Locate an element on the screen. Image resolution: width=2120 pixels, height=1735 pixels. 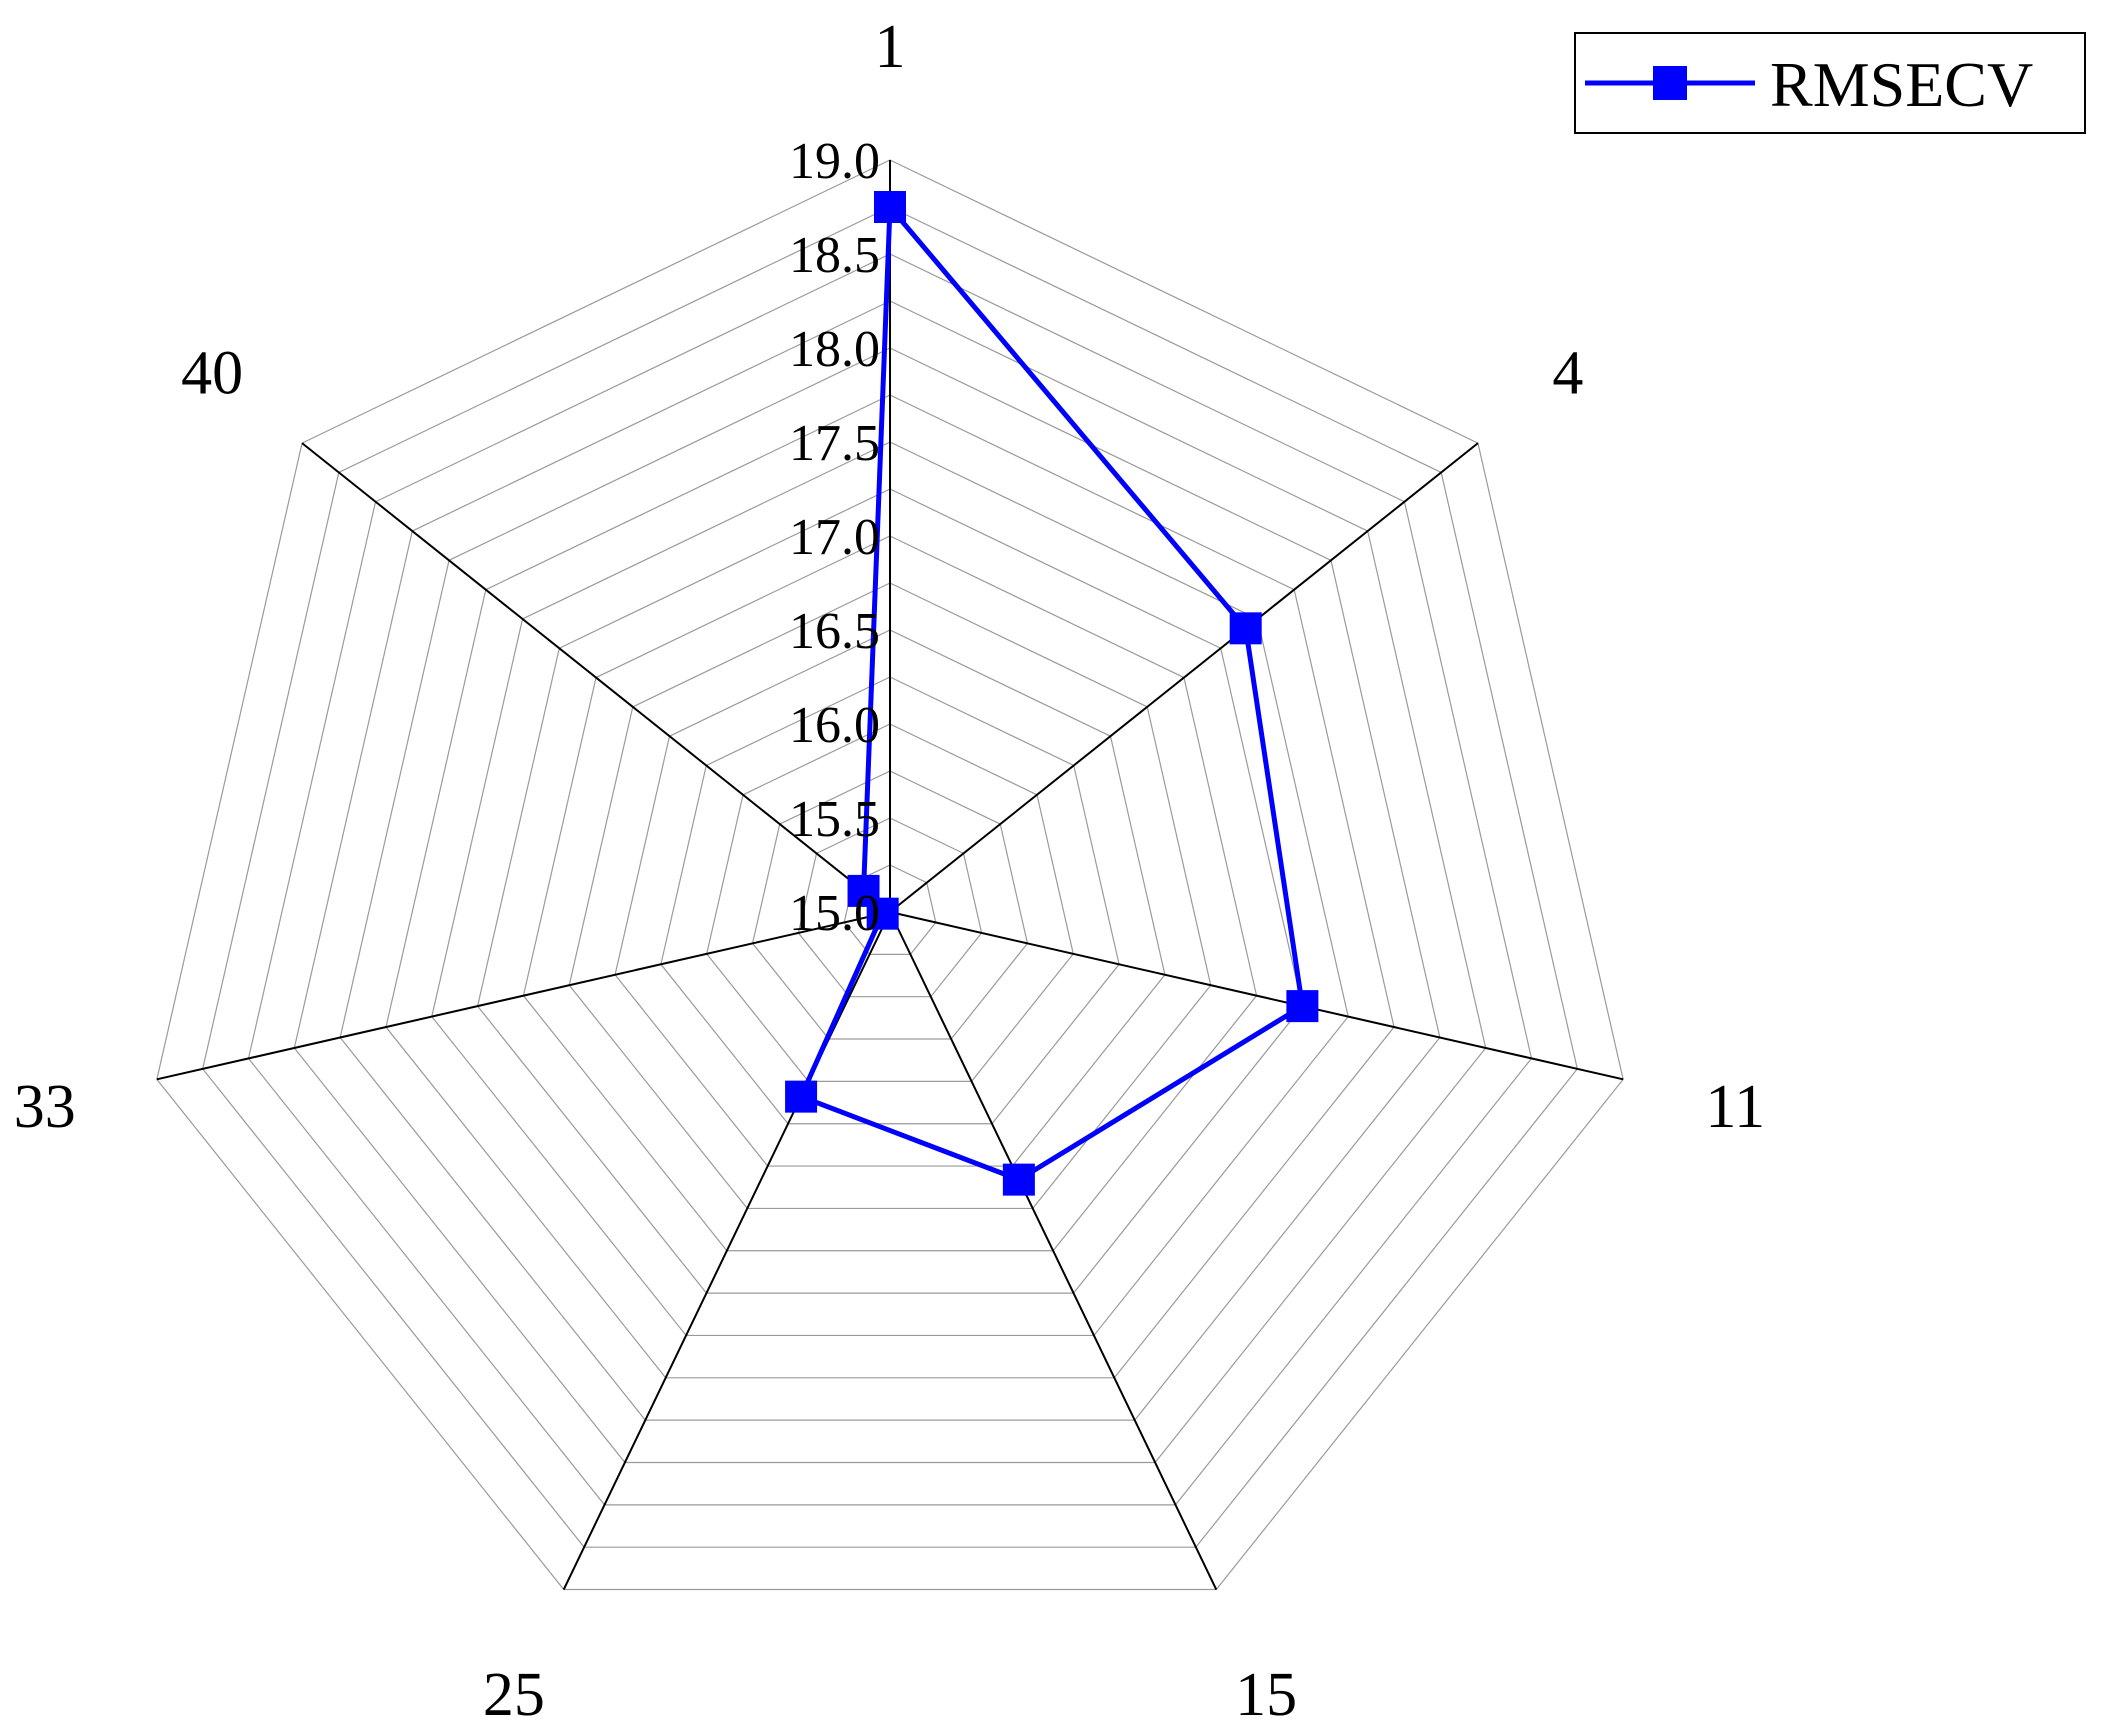
radial-tick-label: 18.0 is located at coordinates (834, 349).